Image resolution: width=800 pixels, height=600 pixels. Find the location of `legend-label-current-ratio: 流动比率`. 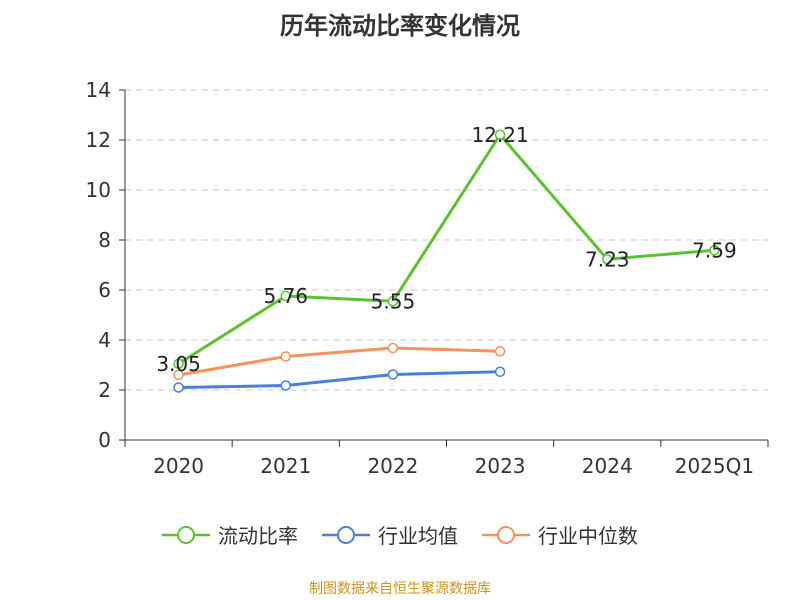

legend-label-current-ratio: 流动比率 is located at coordinates (258, 536).